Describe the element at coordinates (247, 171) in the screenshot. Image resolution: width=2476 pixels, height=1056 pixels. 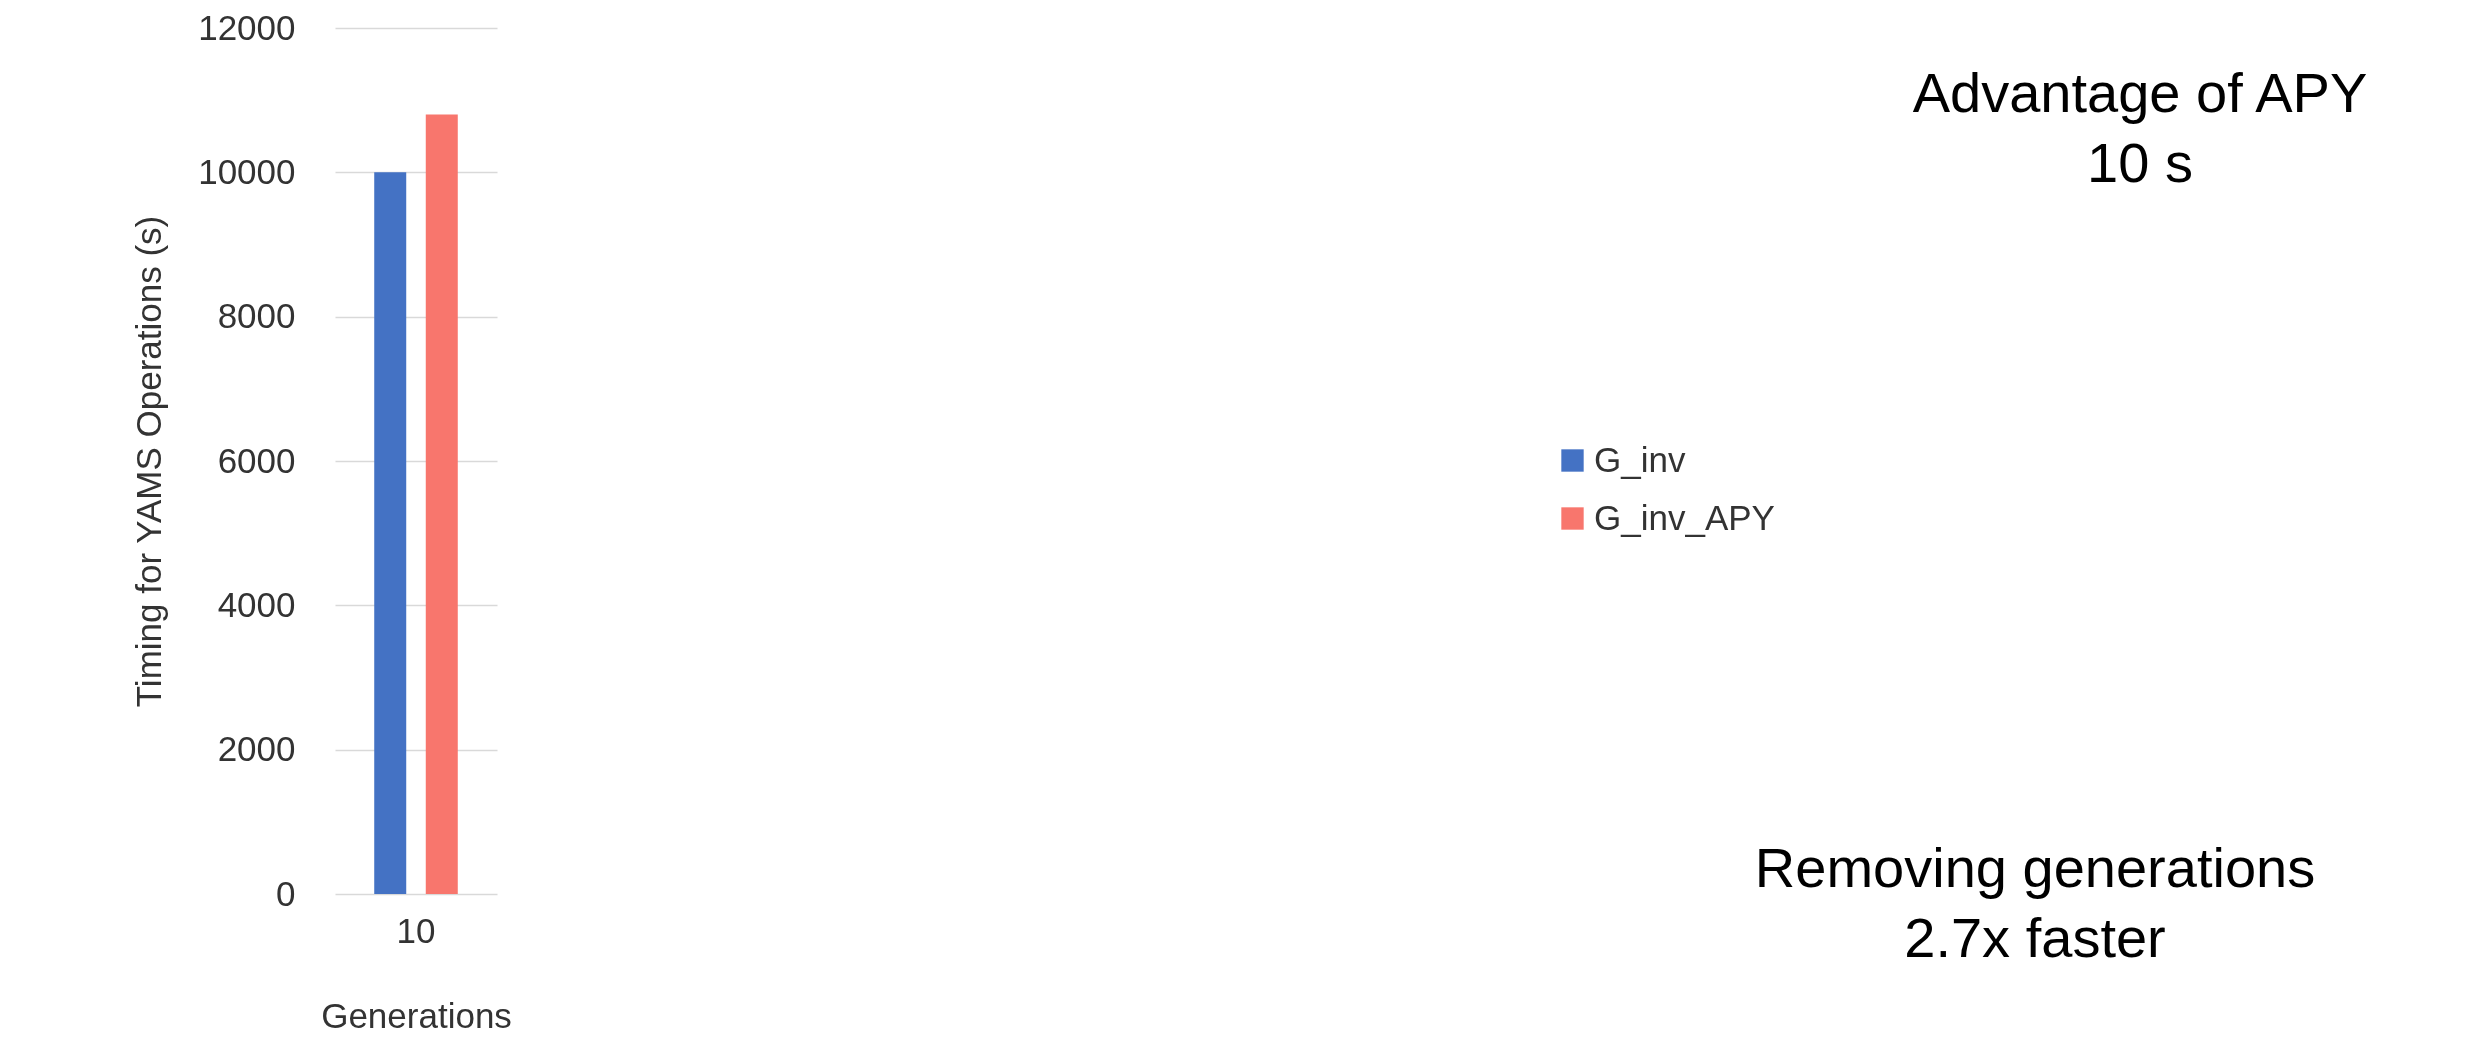
I see `y-tick-label: 10000` at that location.